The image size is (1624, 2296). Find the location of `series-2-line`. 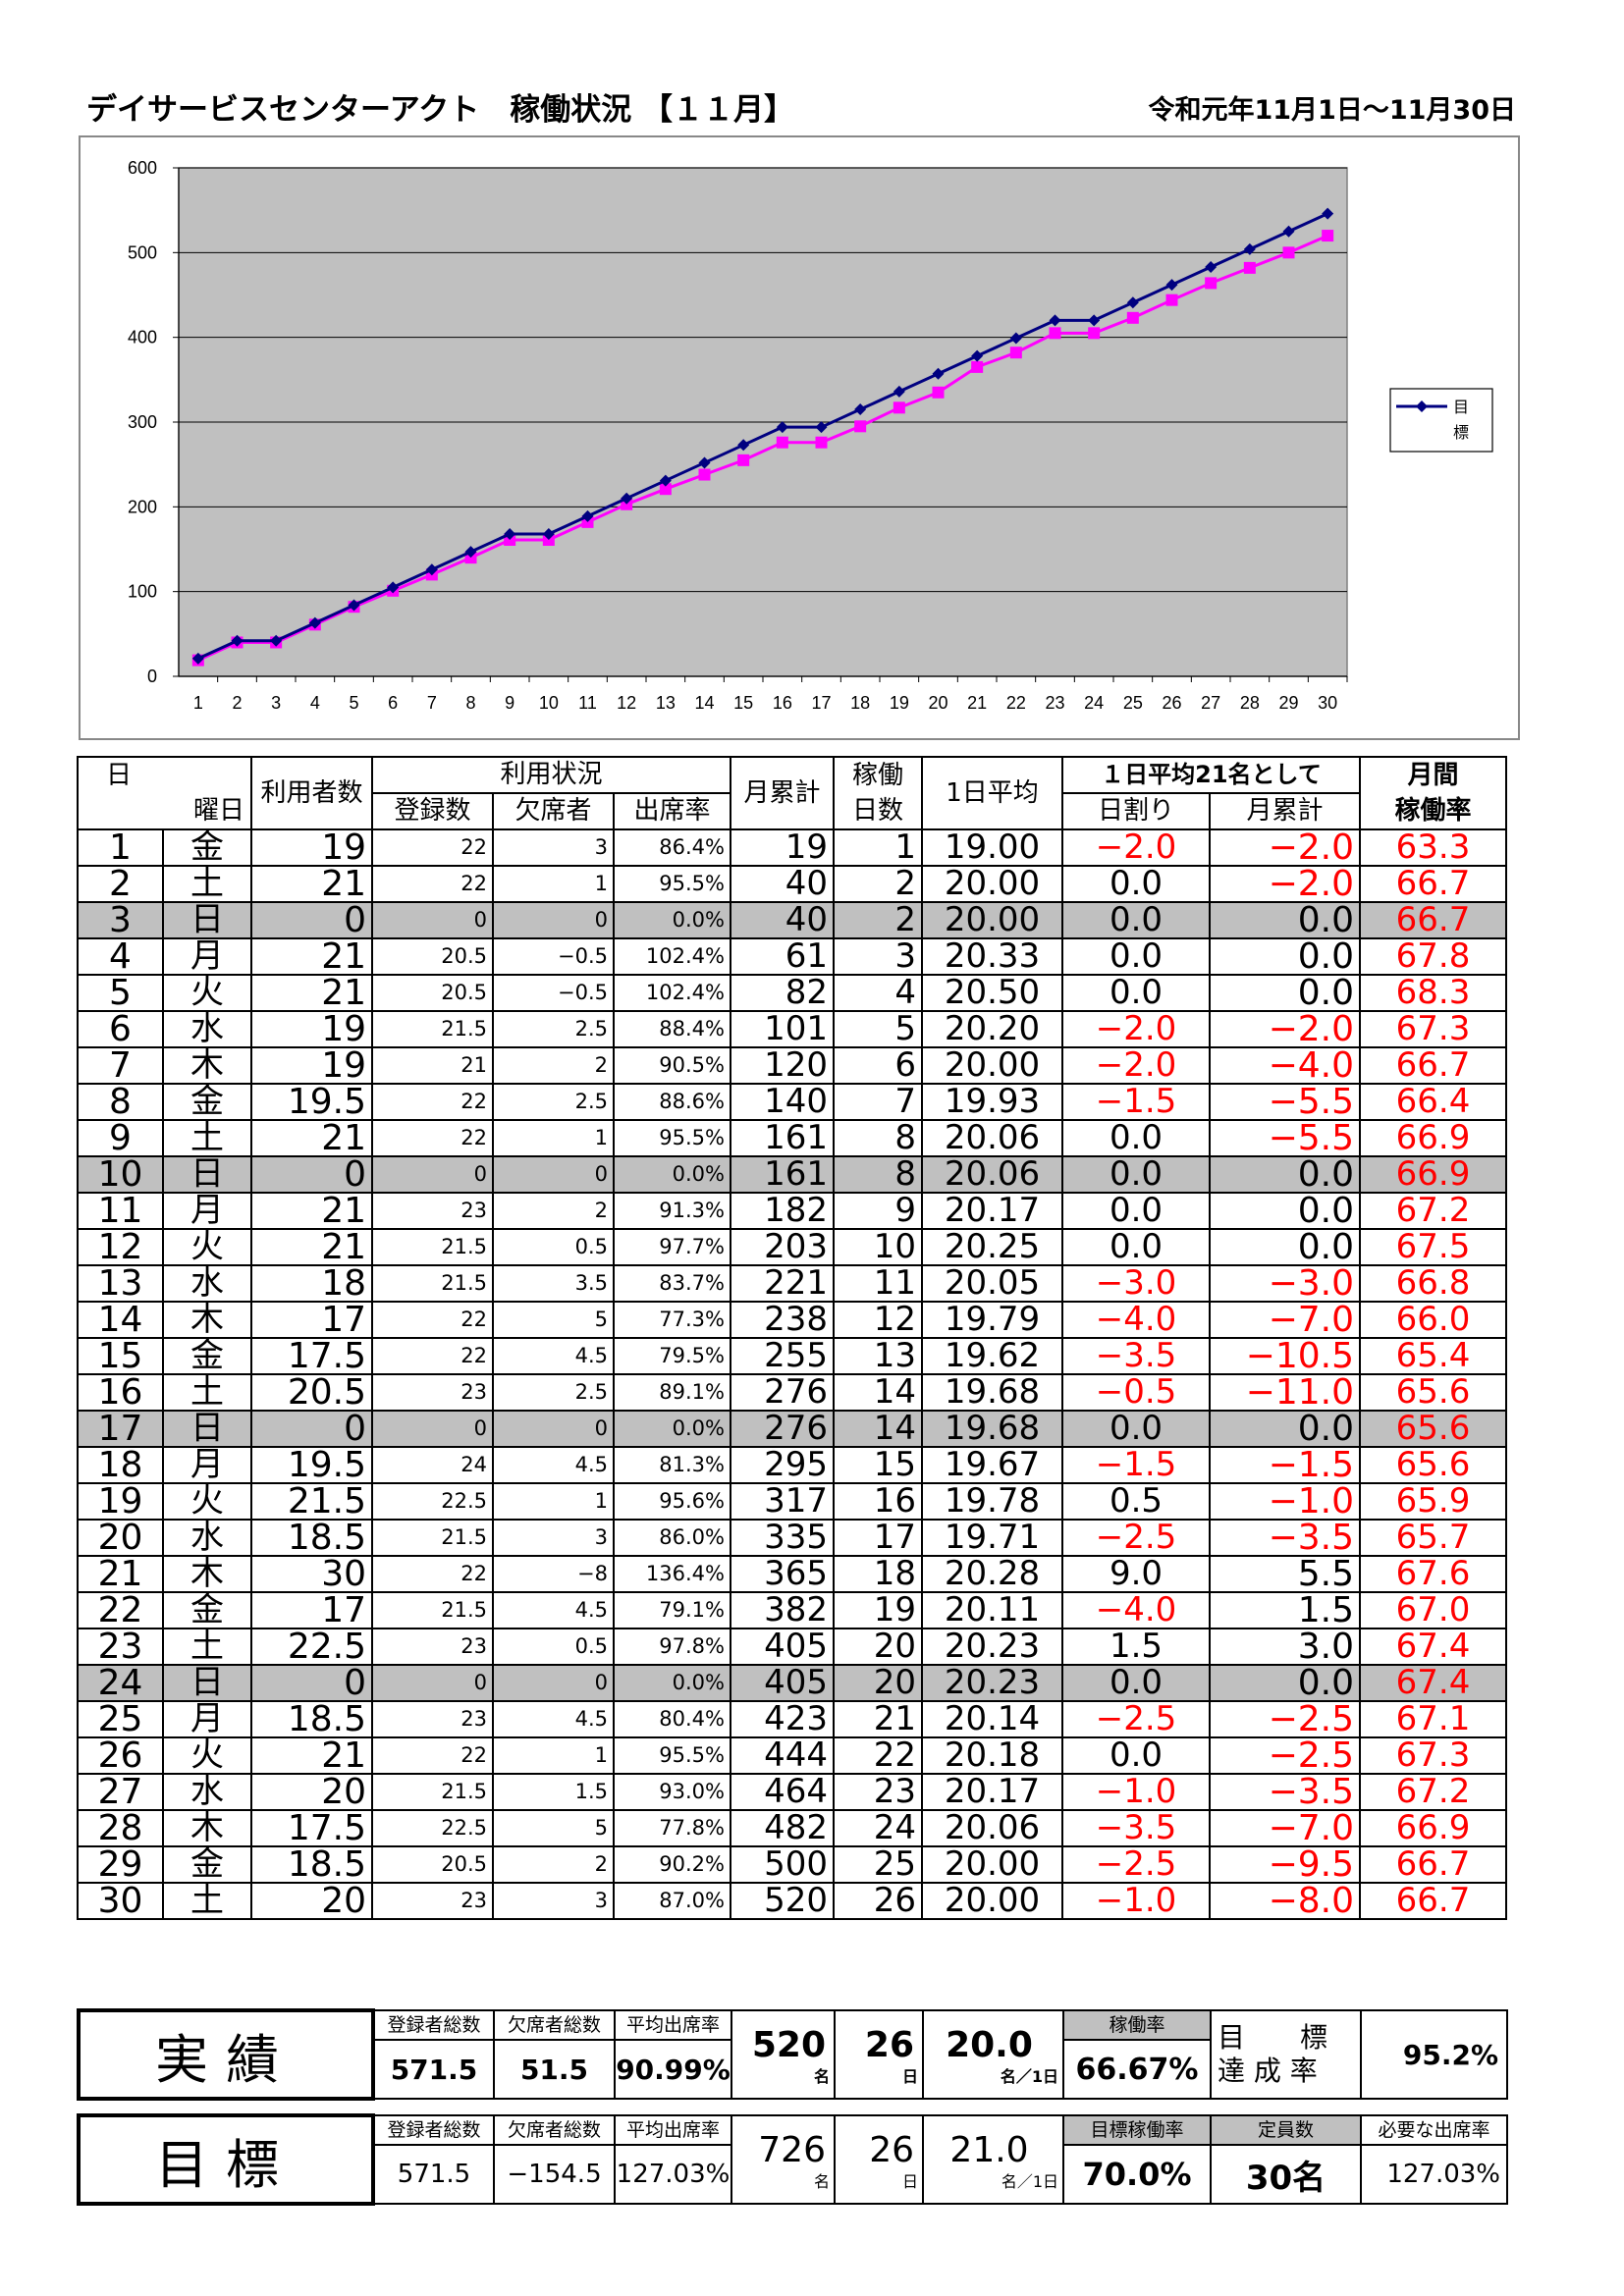

series-2-line is located at coordinates (762, 448).